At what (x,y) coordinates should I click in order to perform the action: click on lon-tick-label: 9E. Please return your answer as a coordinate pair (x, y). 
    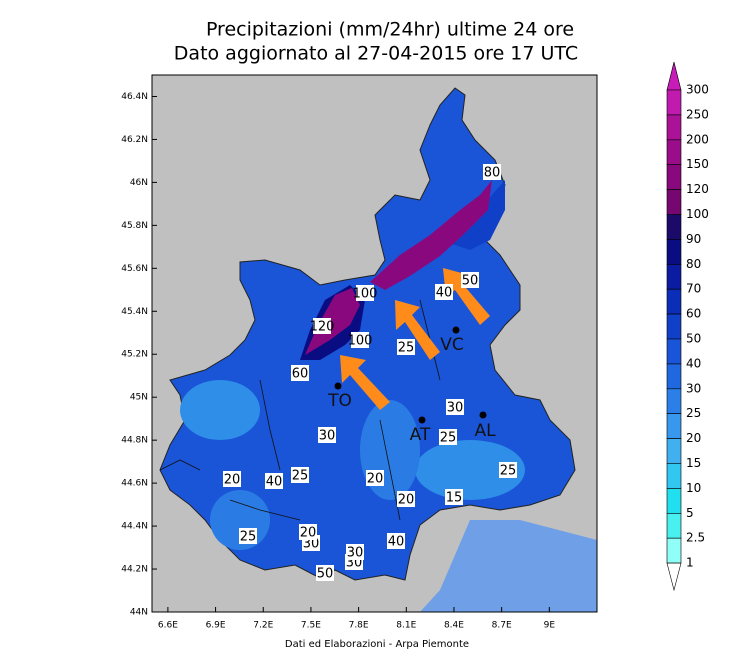
    Looking at the image, I should click on (550, 626).